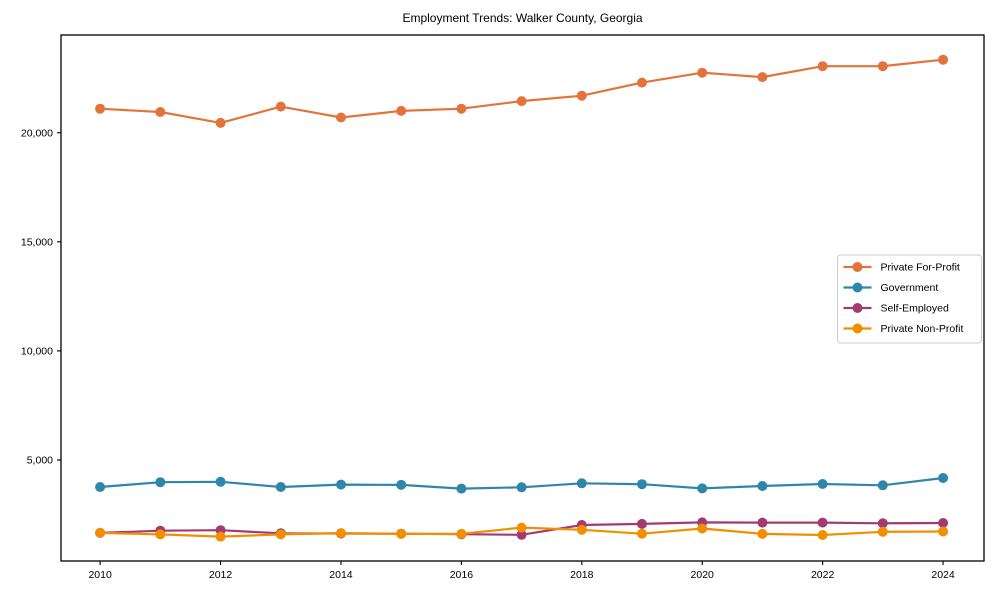  What do you see at coordinates (221, 575) in the screenshot?
I see `x-tick-label: 2012` at bounding box center [221, 575].